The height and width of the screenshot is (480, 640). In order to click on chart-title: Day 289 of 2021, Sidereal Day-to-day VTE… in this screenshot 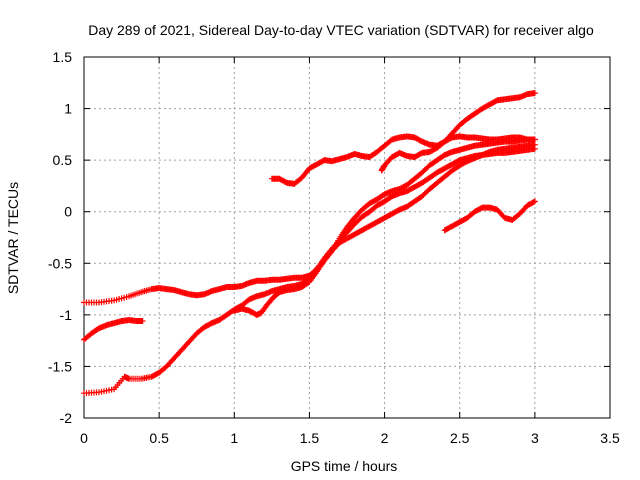, I will do `click(341, 30)`.